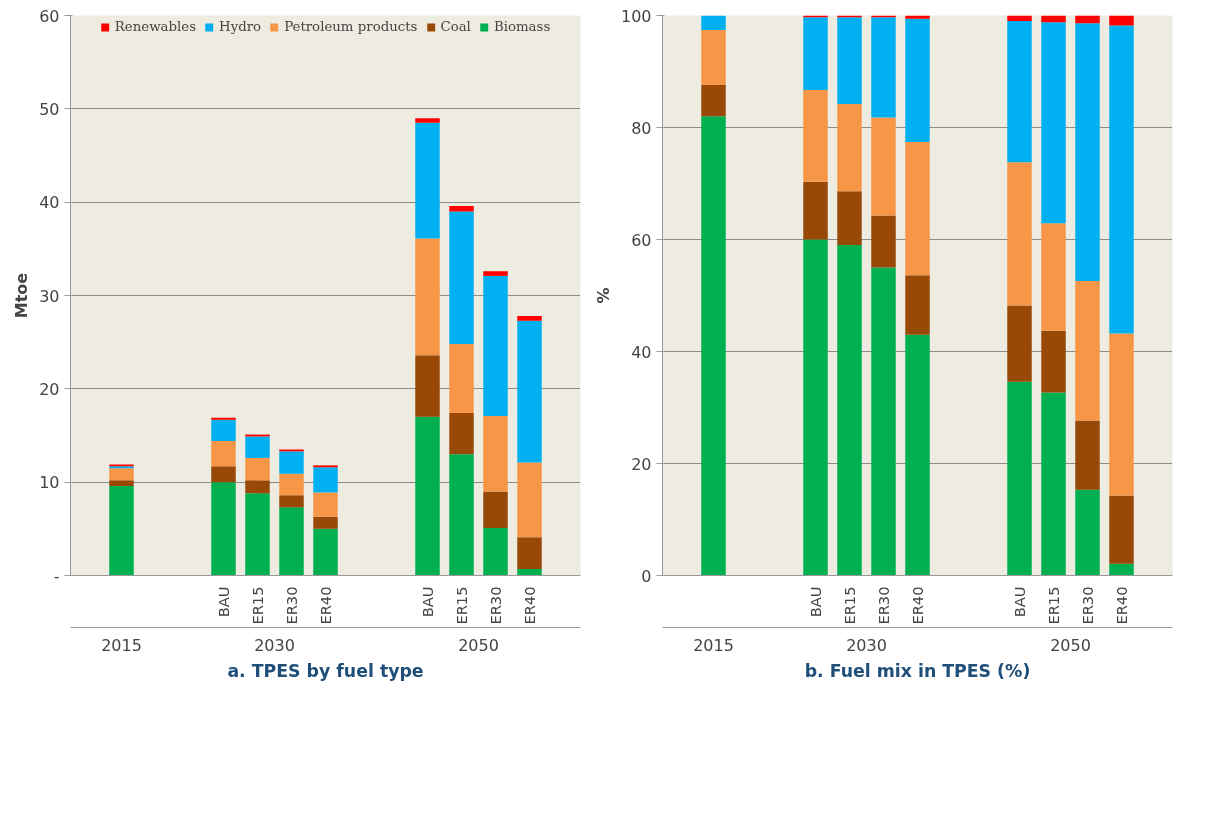 This screenshot has width=1209, height=819. Describe the element at coordinates (22, 295) in the screenshot. I see `y-axis-title: Mtoe` at that location.